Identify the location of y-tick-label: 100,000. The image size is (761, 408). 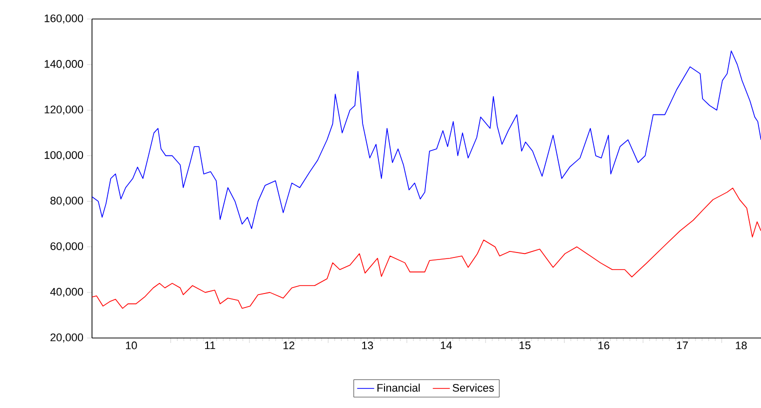
(64, 155).